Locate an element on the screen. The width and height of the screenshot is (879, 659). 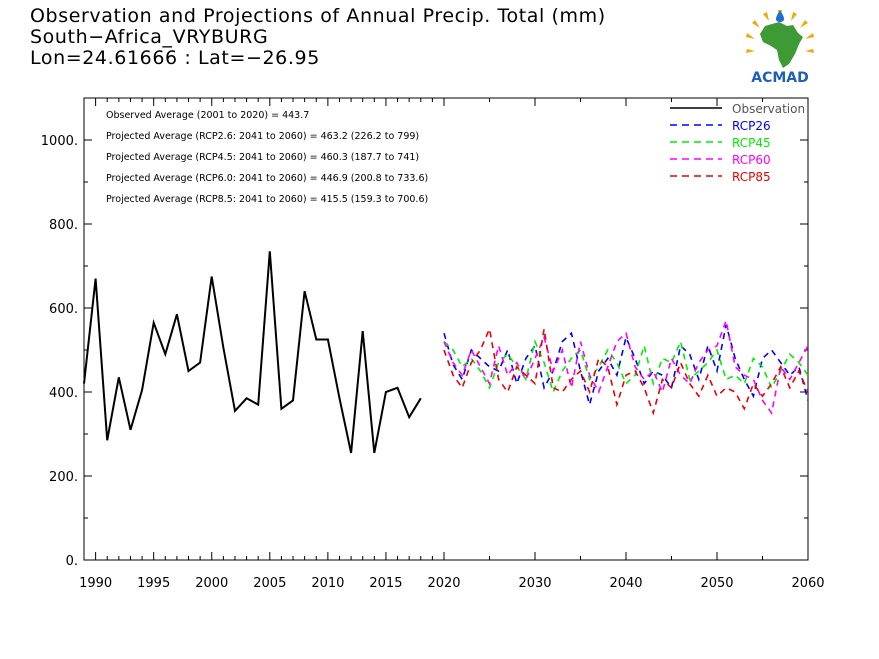
y-tick-label: 0. is located at coordinates (72, 561).